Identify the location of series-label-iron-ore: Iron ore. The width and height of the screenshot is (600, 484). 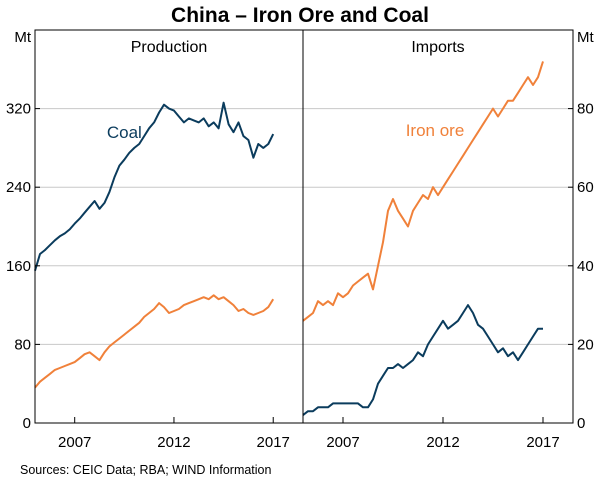
(435, 130).